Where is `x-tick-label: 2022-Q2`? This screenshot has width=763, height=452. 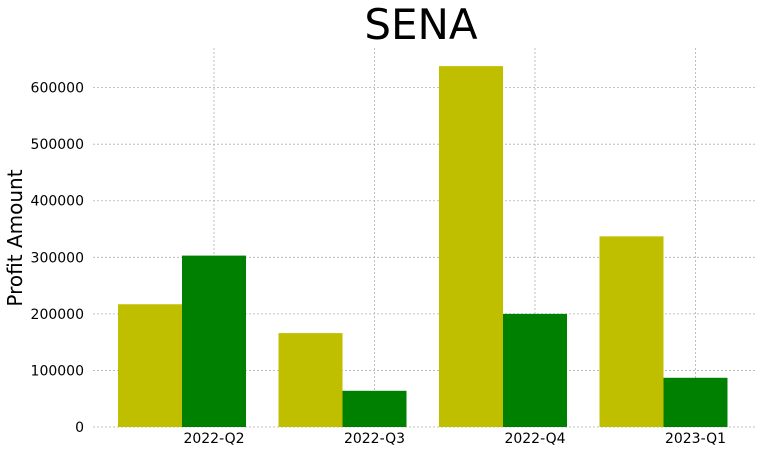
x-tick-label: 2022-Q2 is located at coordinates (213, 439).